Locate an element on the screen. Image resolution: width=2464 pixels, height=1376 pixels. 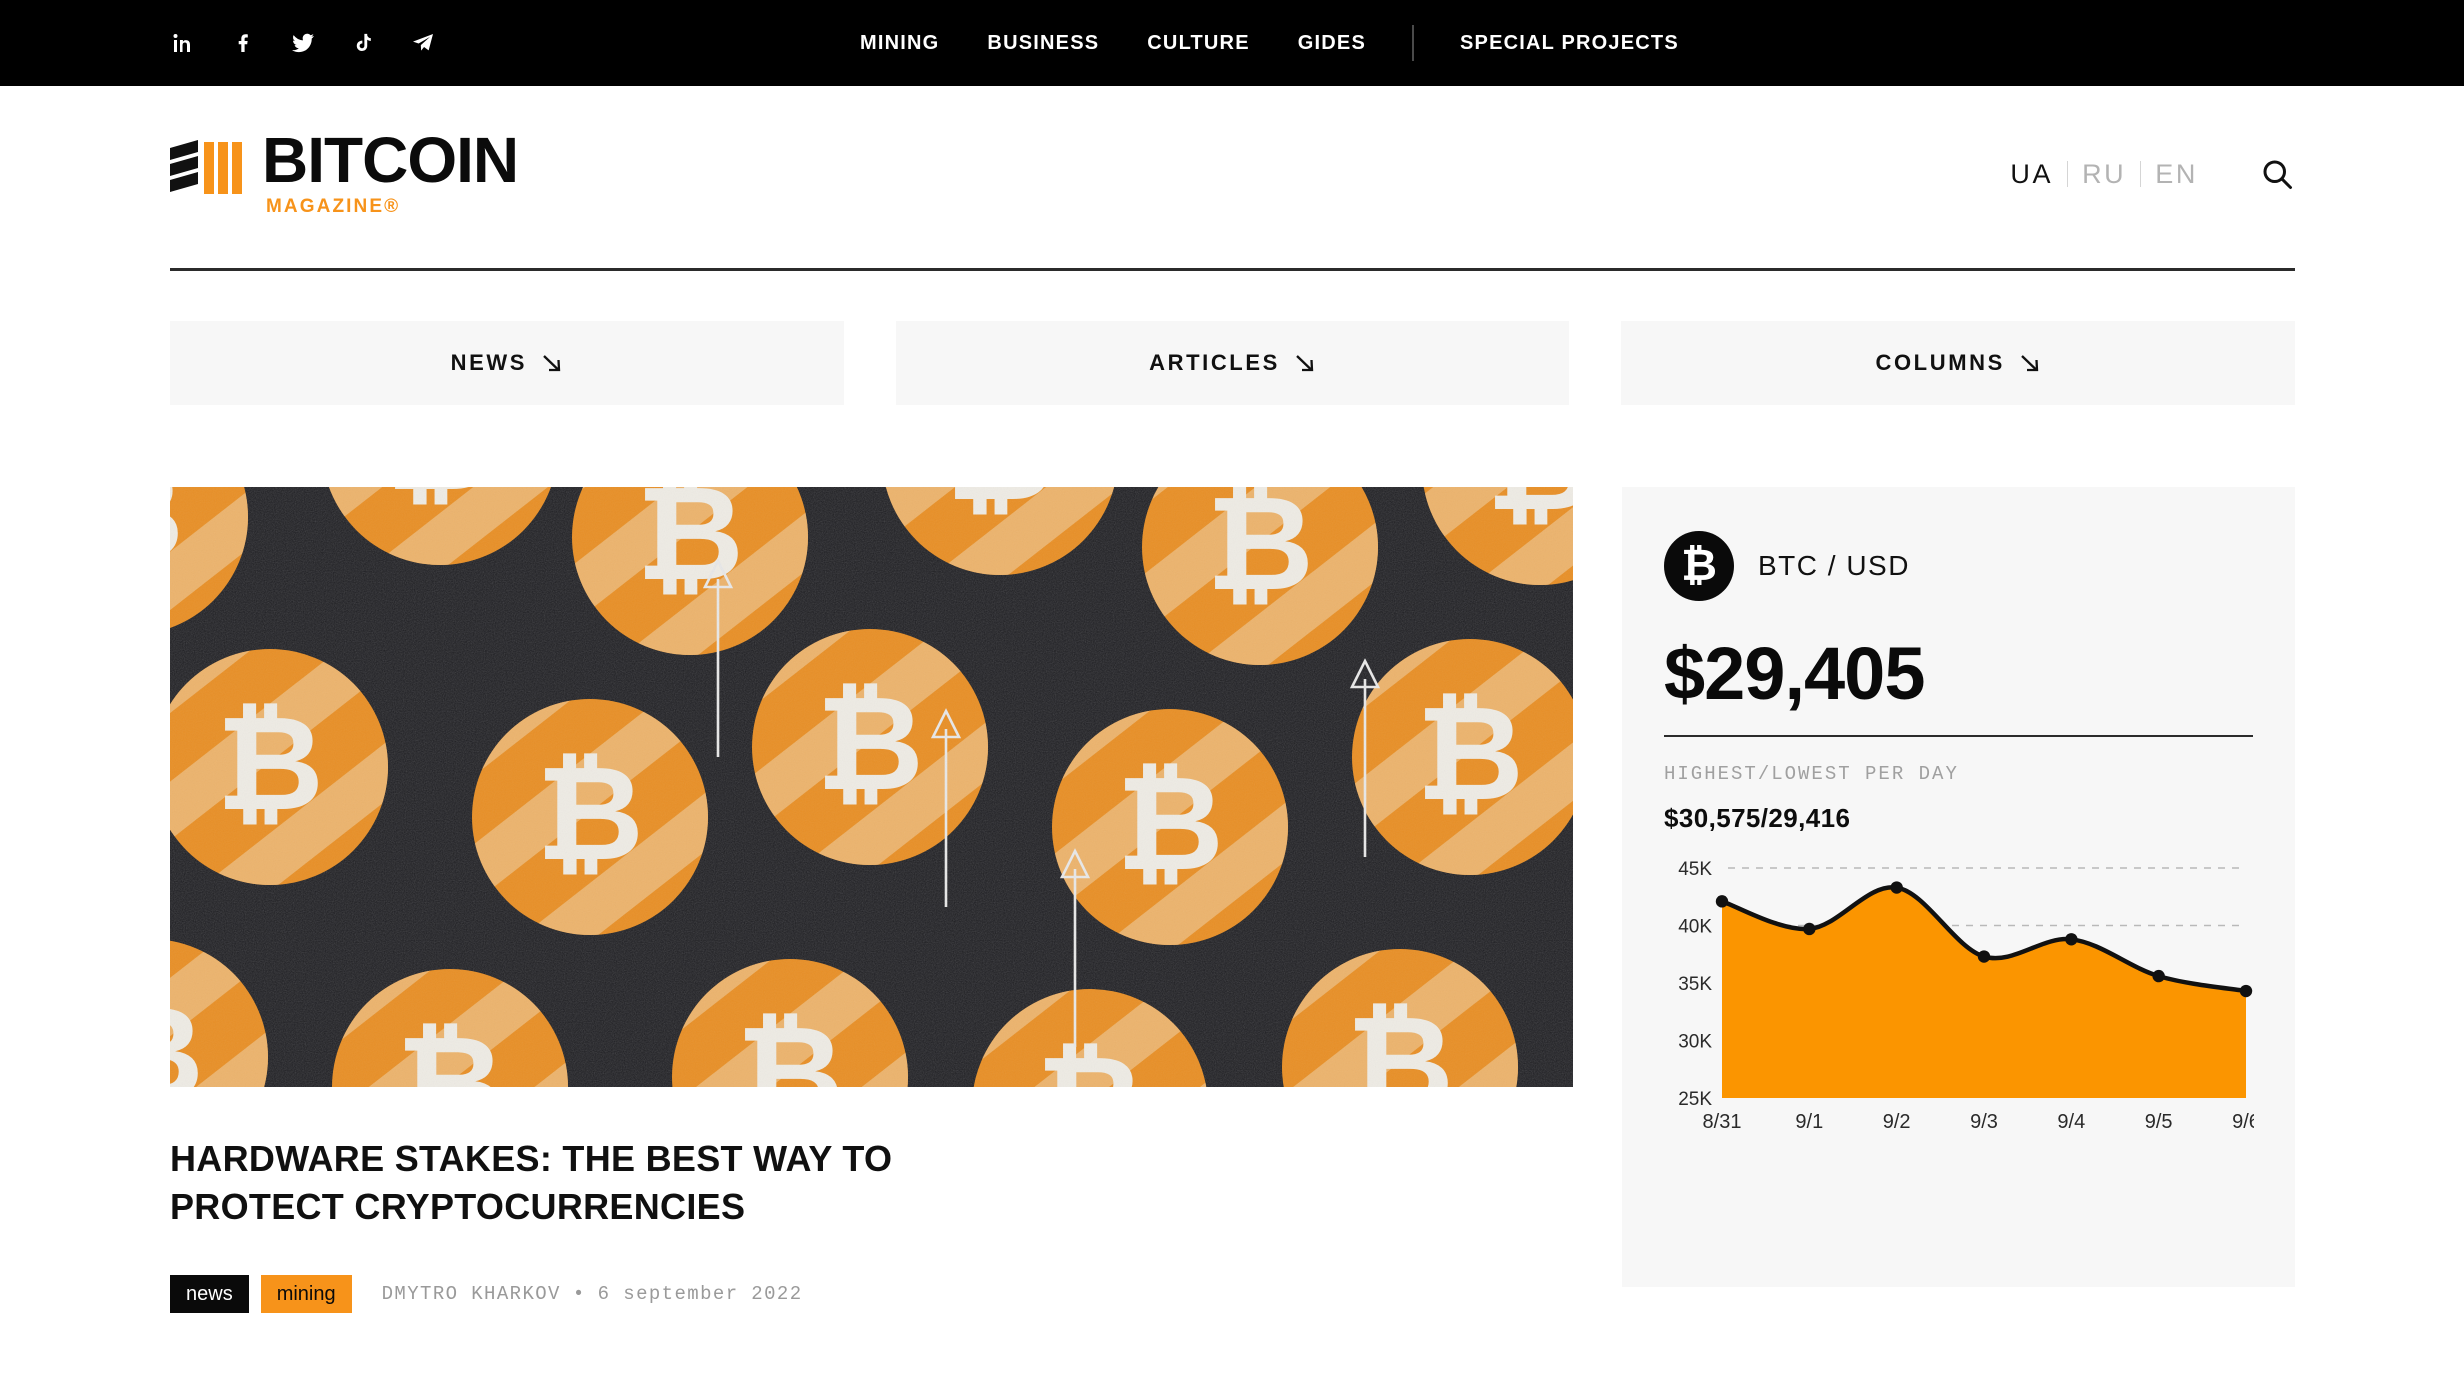
widget-header: ₿ BTC / USD is located at coordinates (1958, 566).